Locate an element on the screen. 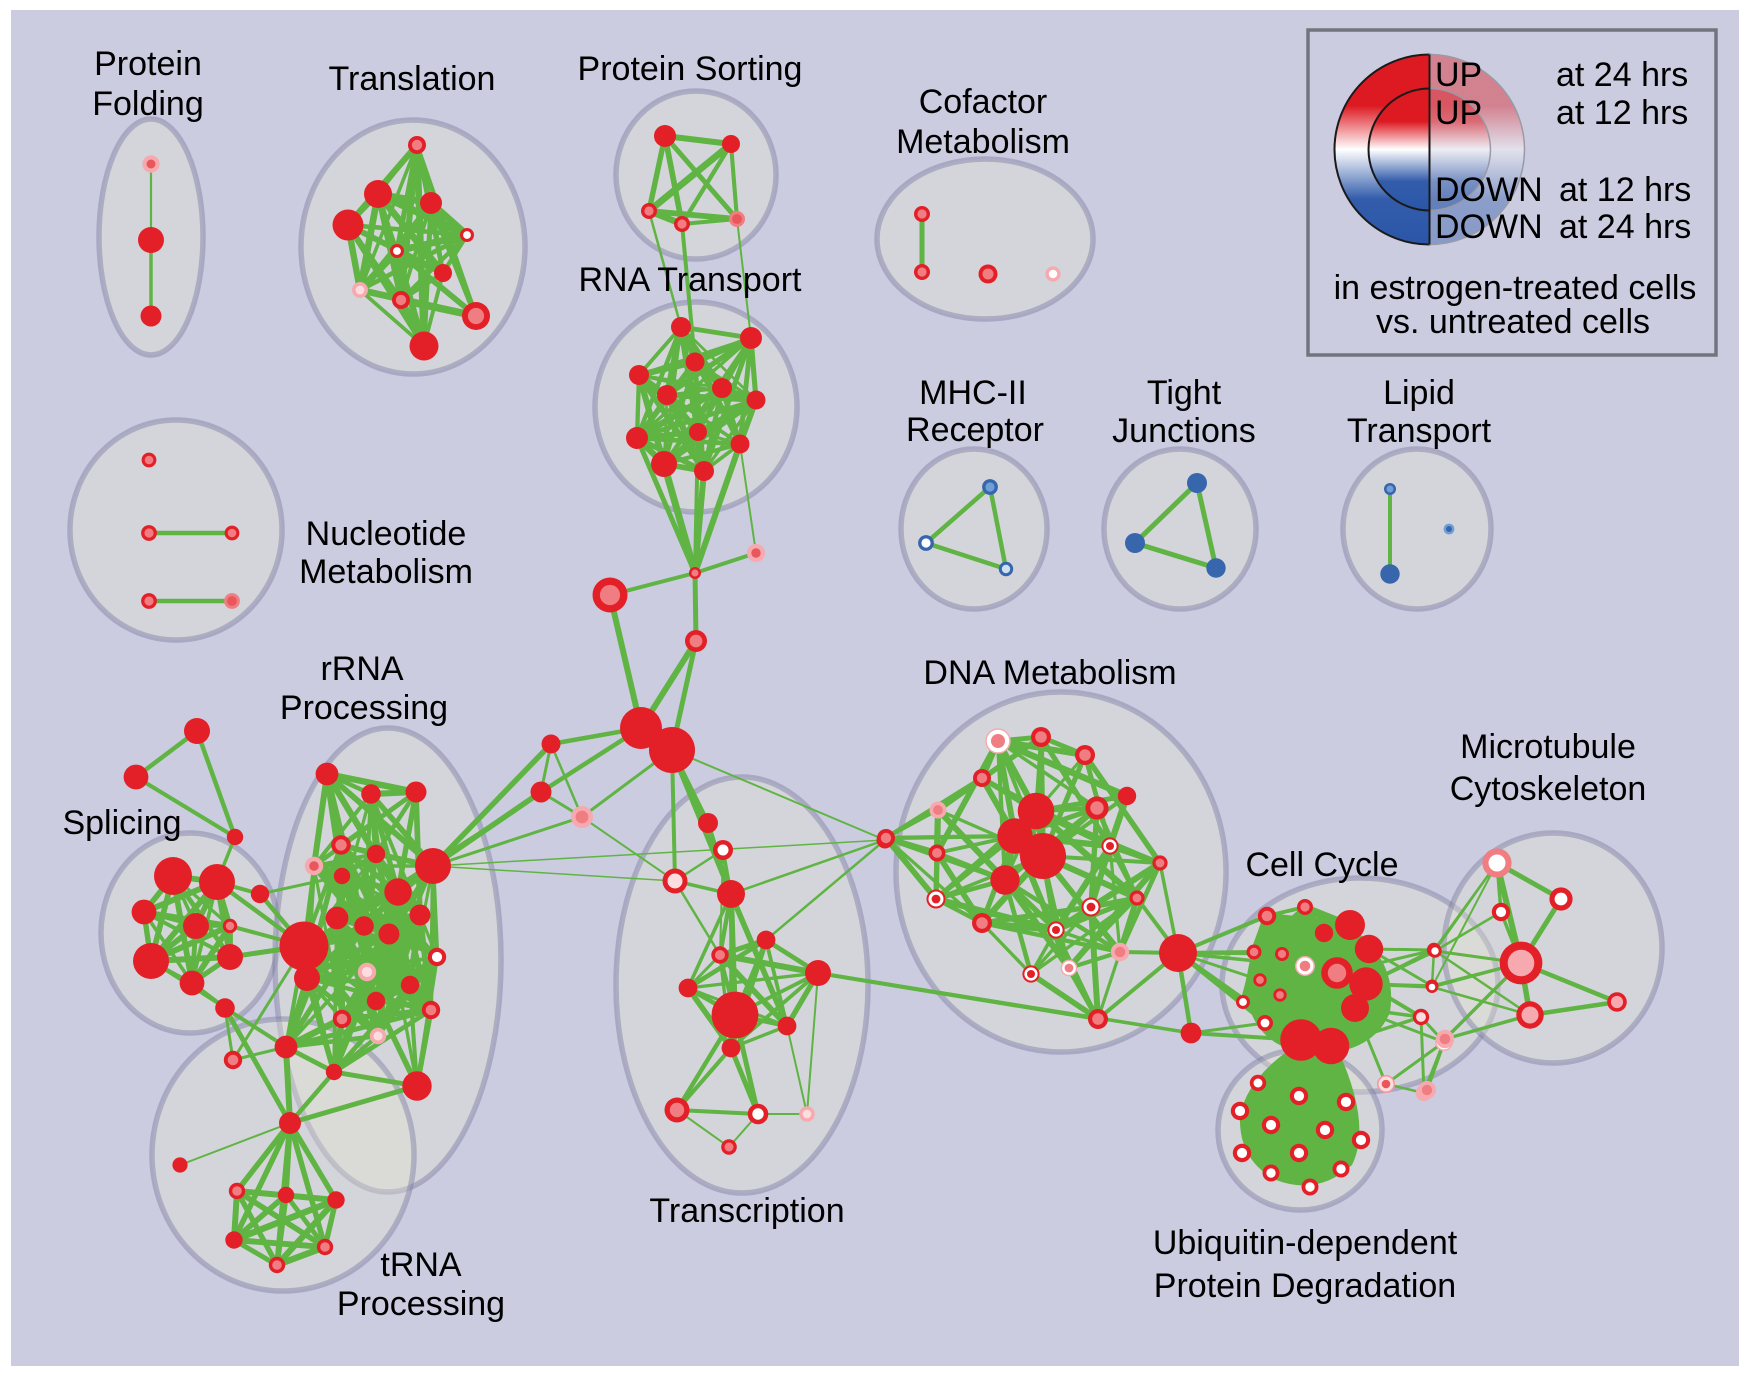 This screenshot has width=1750, height=1376. svg-text: Folding is located at coordinates (148, 104).